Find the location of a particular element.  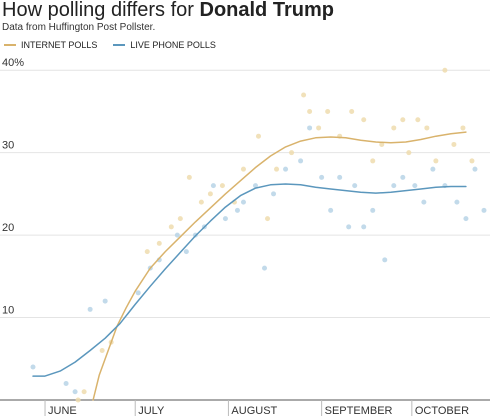

legend-swatch-phone is located at coordinates (119, 45).